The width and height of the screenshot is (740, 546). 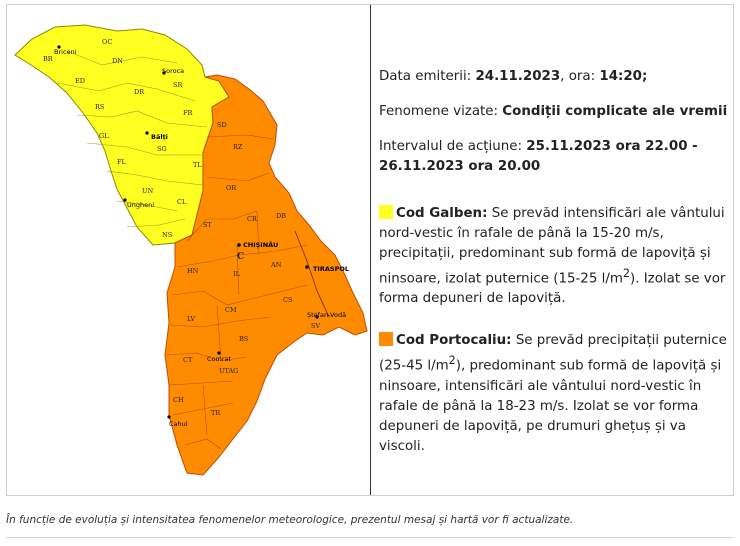 What do you see at coordinates (188, 360) in the screenshot?
I see `svg-text: CT` at bounding box center [188, 360].